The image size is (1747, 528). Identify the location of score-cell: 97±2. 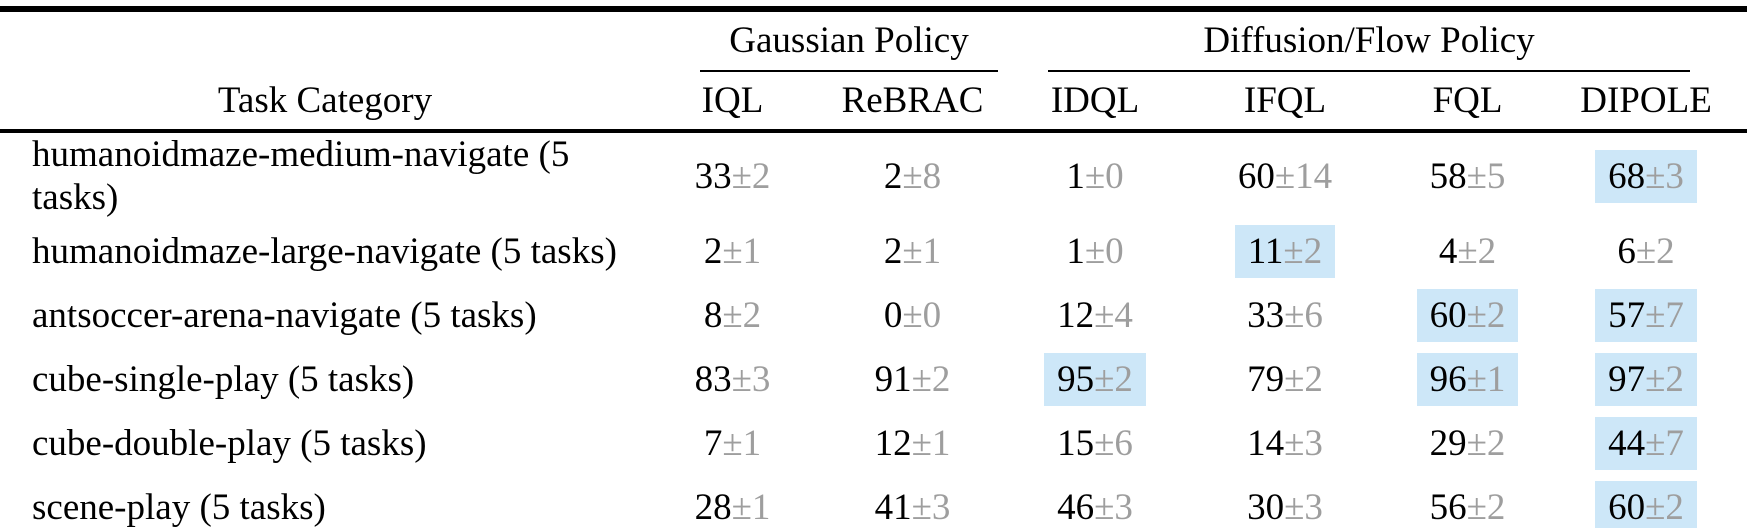
(1646, 379).